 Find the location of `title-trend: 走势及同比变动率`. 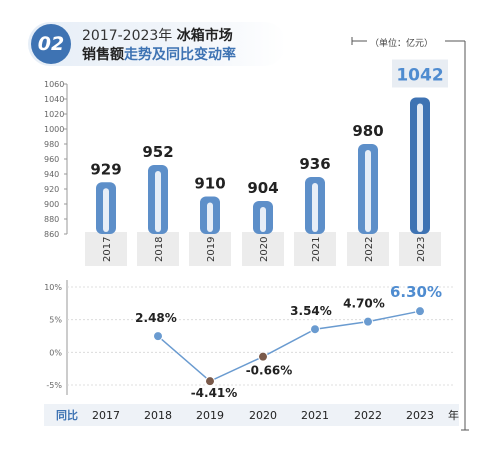

title-trend: 走势及同比变动率 is located at coordinates (180, 55).